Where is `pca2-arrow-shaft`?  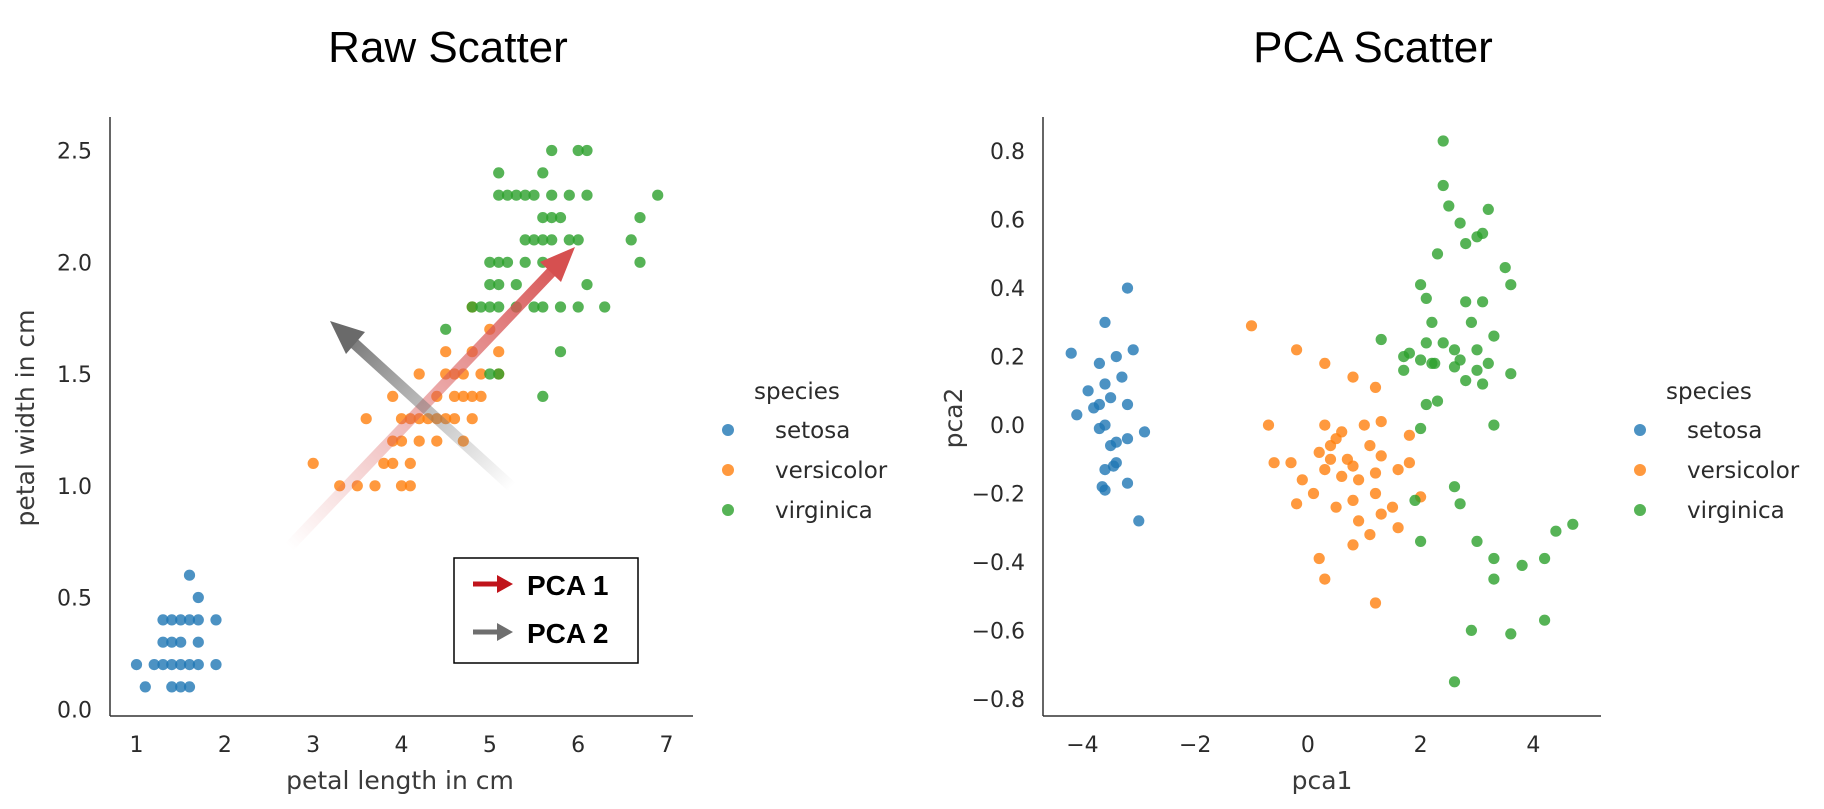
pca2-arrow-shaft is located at coordinates (428, 411).